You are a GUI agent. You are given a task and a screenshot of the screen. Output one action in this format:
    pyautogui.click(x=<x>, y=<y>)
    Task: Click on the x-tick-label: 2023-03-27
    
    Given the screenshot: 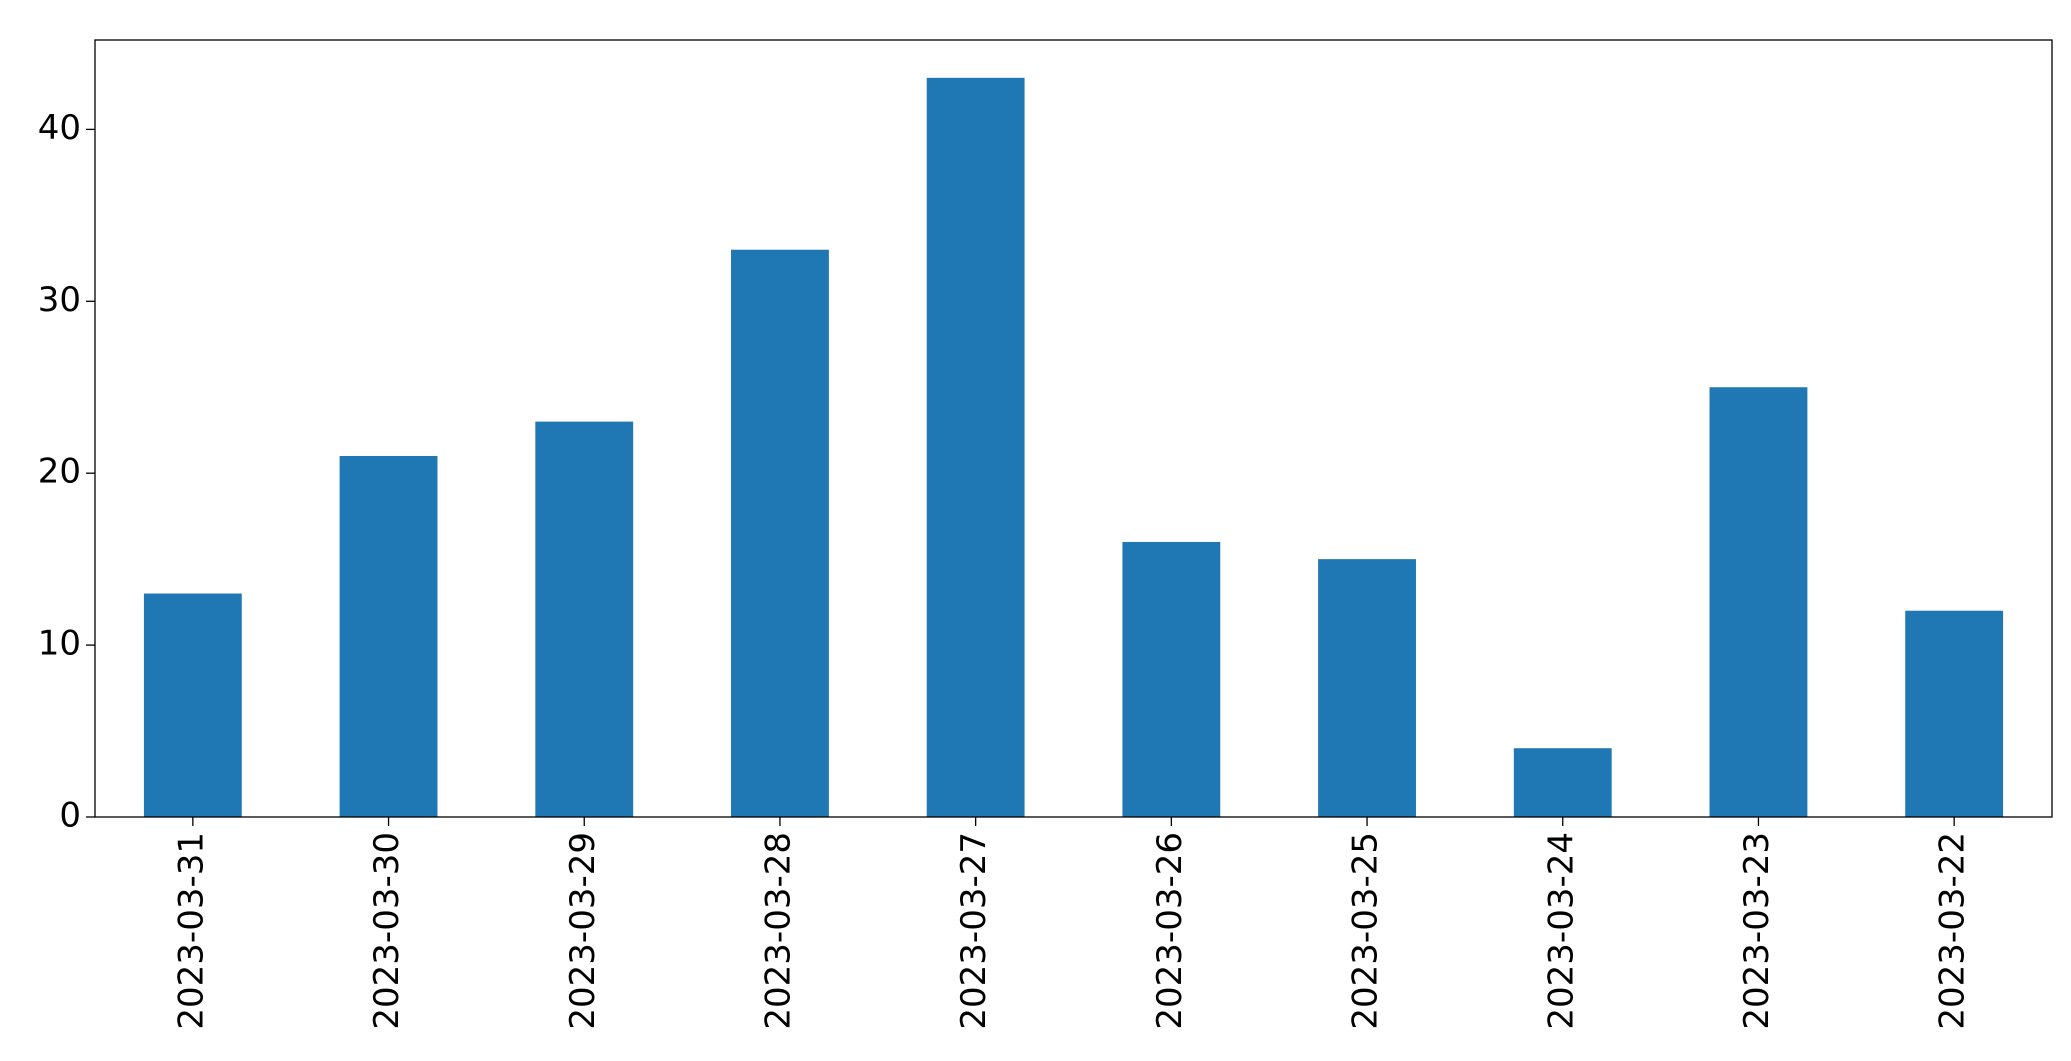 What is the action you would take?
    pyautogui.click(x=974, y=931)
    